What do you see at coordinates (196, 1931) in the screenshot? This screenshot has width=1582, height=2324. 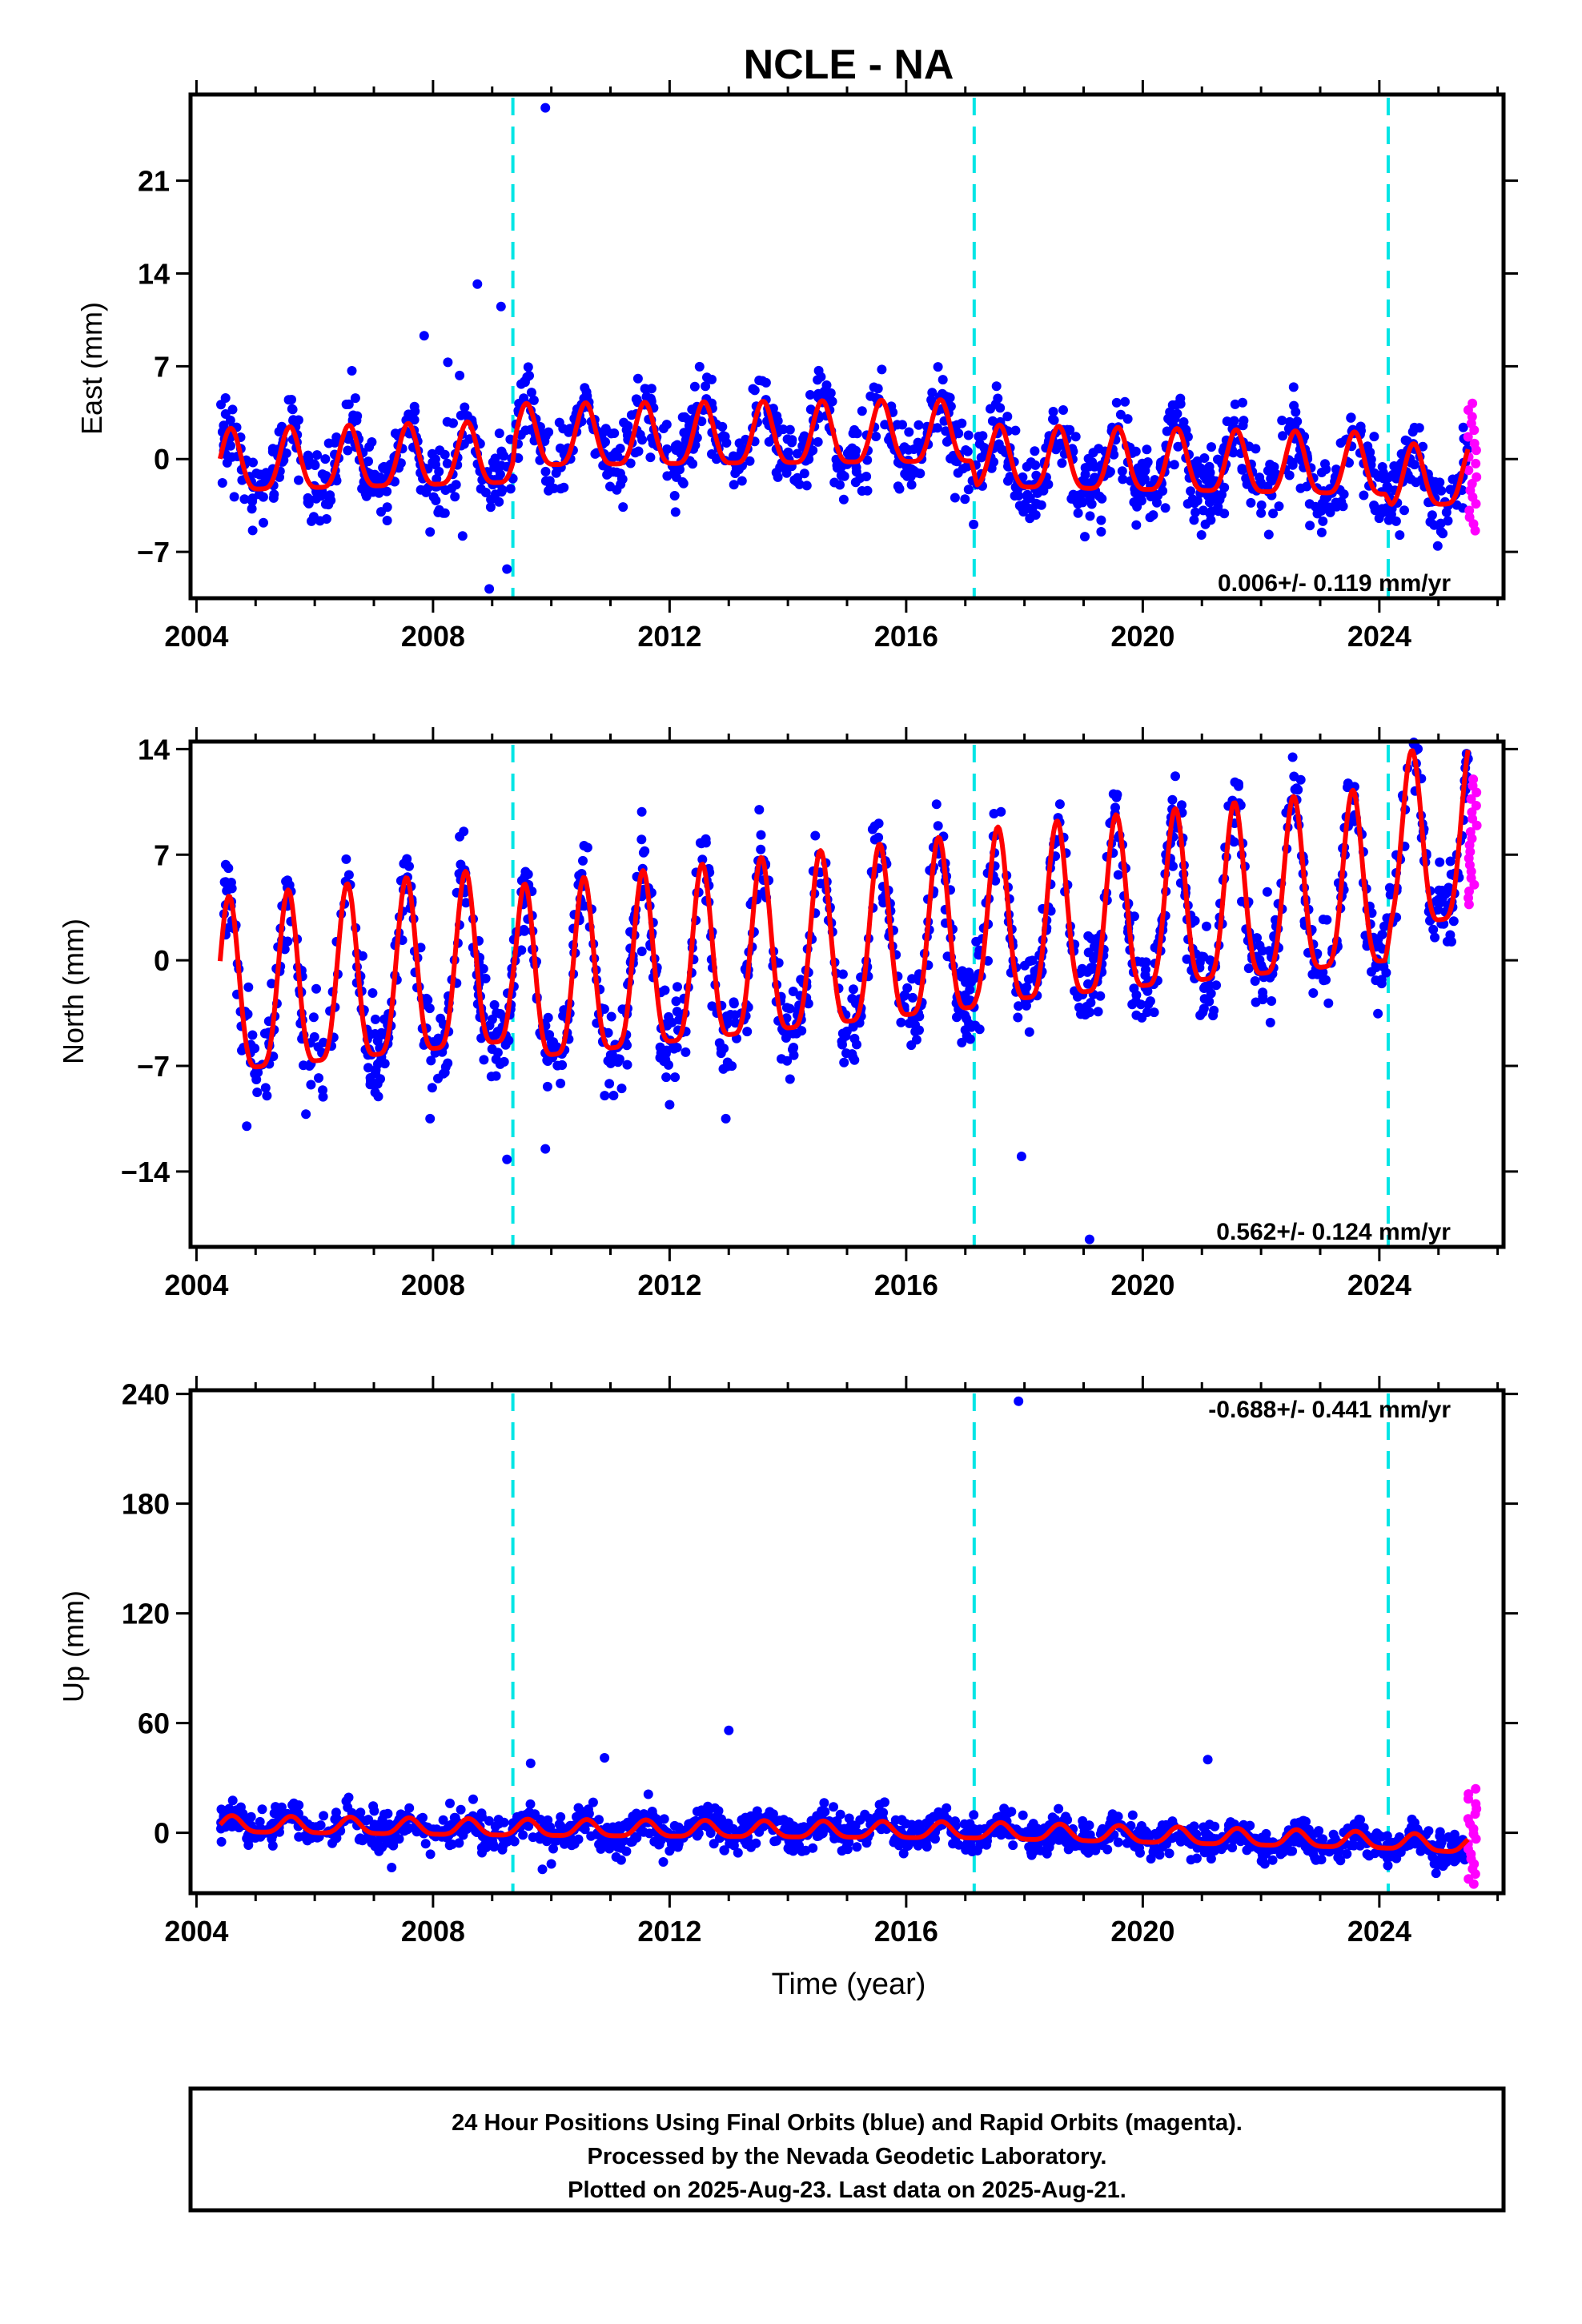 I see `up-x-tick-label: 2004` at bounding box center [196, 1931].